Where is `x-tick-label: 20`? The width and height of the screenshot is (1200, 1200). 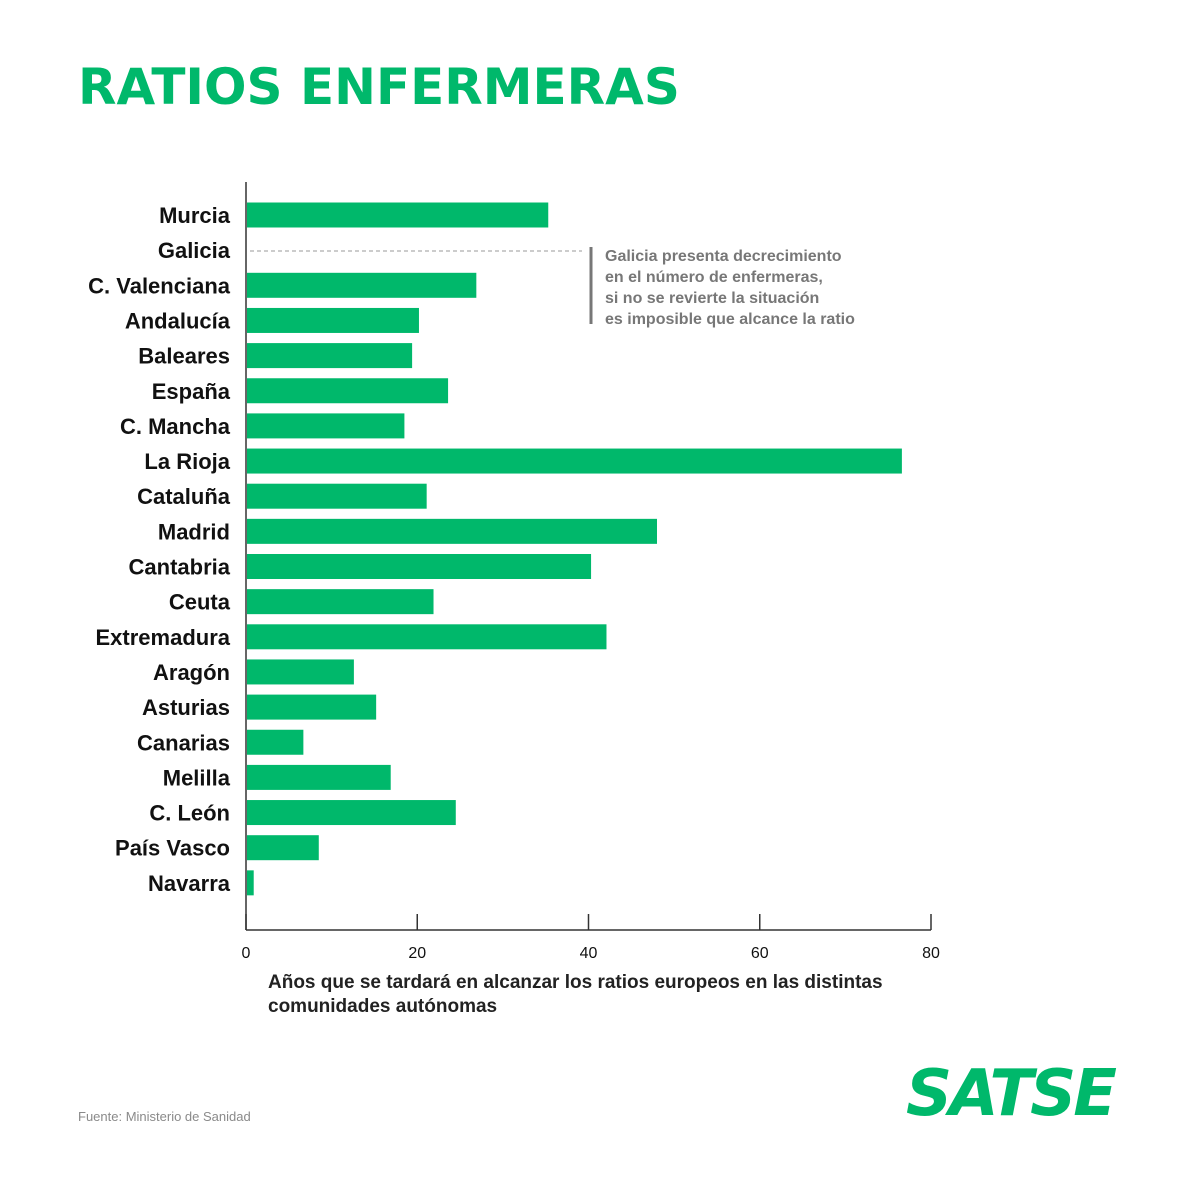 x-tick-label: 20 is located at coordinates (417, 953).